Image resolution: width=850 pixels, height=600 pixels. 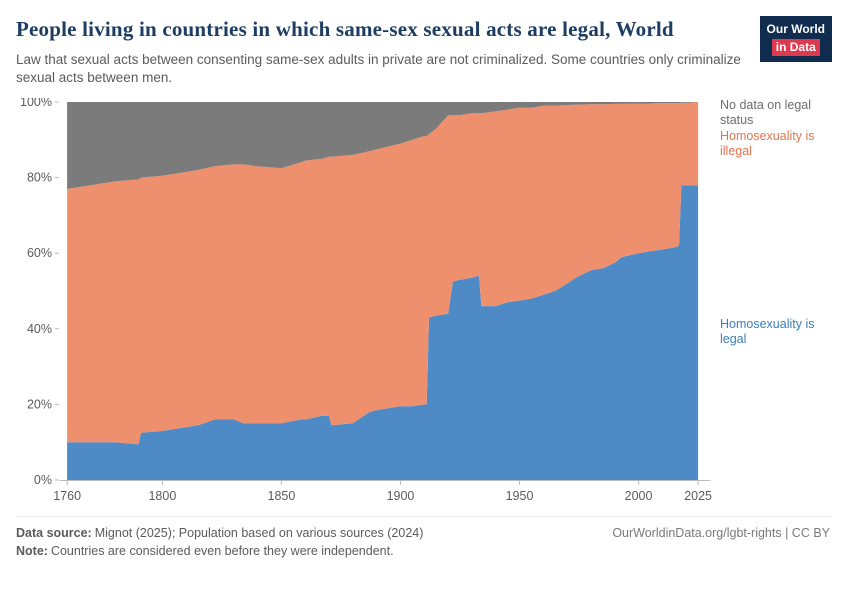 What do you see at coordinates (383, 145) in the screenshot?
I see `area-nodata` at bounding box center [383, 145].